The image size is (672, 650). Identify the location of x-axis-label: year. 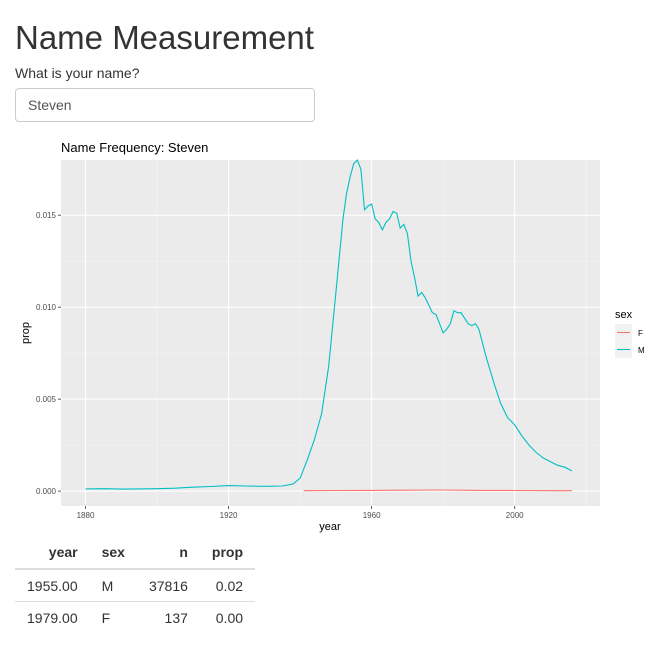
(330, 527).